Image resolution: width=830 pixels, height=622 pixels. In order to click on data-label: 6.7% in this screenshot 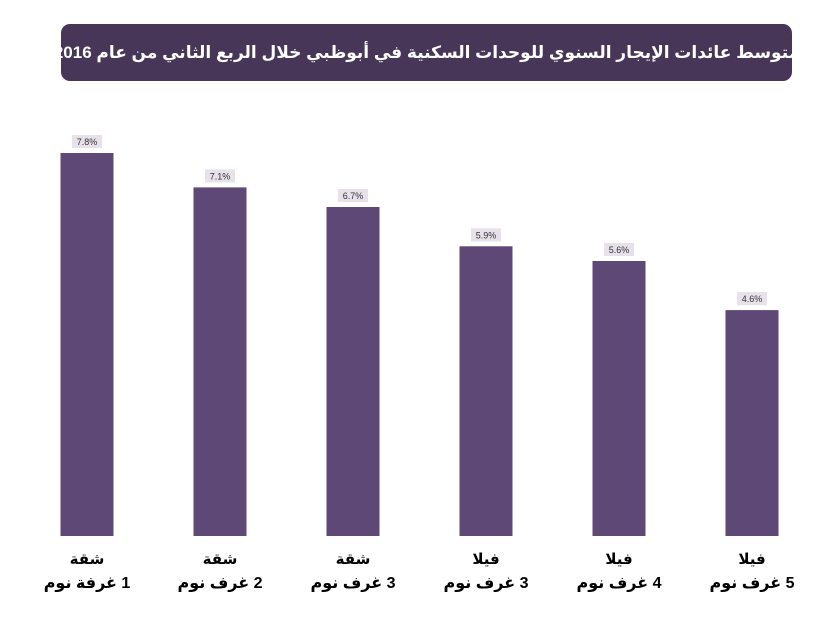, I will do `click(353, 196)`.